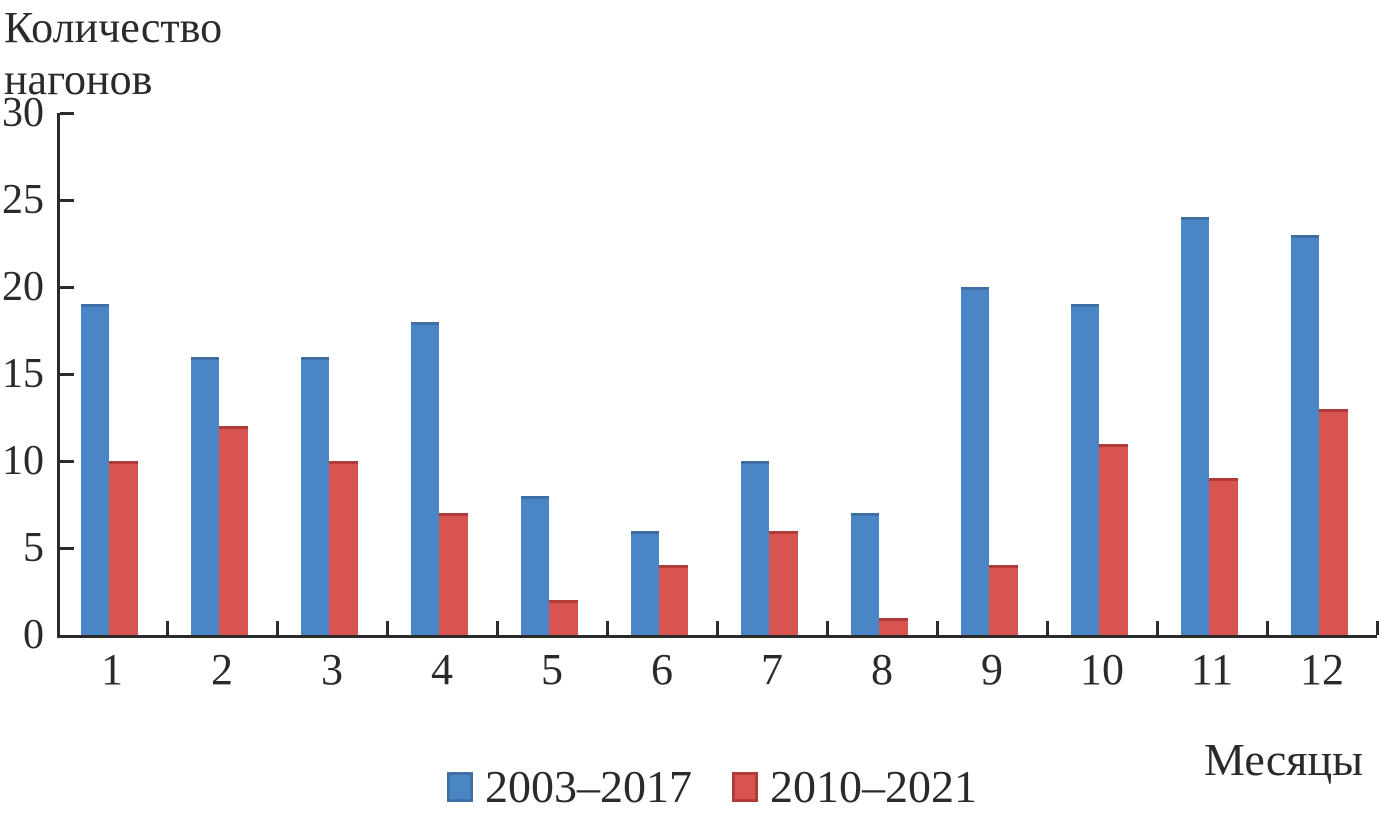 The width and height of the screenshot is (1379, 815). I want to click on x-axis-tick-label: 2, so click(222, 669).